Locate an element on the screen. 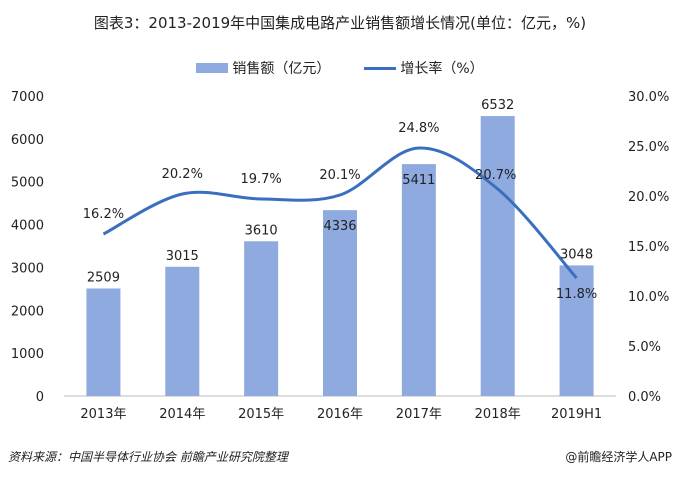 This screenshot has height=477, width=680. x-tick-label: 2019H1 is located at coordinates (576, 414).